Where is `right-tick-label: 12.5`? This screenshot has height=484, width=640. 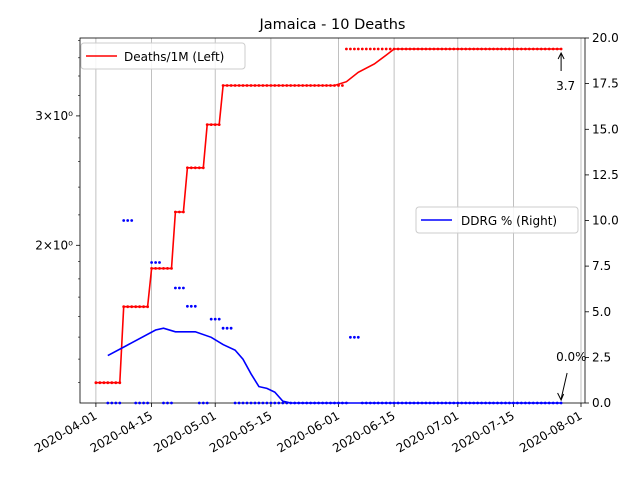 right-tick-label: 12.5 is located at coordinates (605, 175).